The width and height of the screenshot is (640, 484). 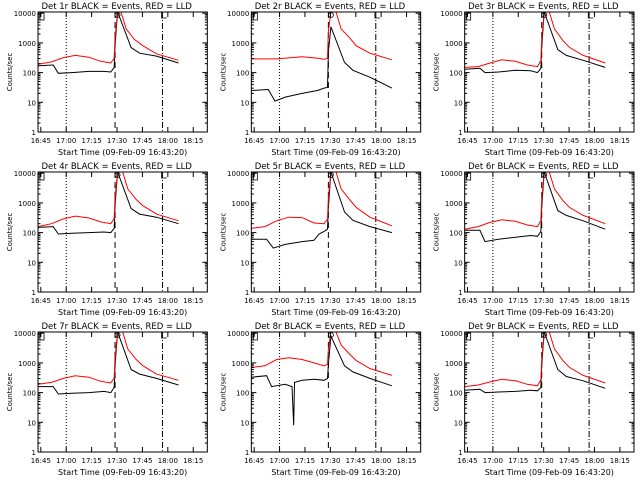 What do you see at coordinates (543, 327) in the screenshot?
I see `panel-title: Det 9r BLACK = Events, RED = LLD` at bounding box center [543, 327].